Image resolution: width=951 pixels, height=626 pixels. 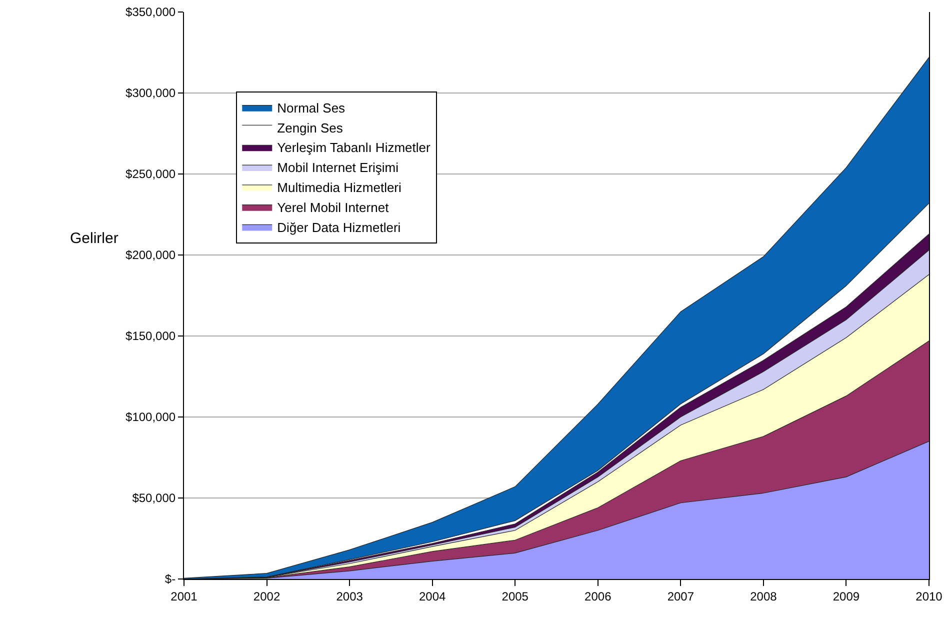 I want to click on legend-label: Multimedia Hizmetleri, so click(x=339, y=187).